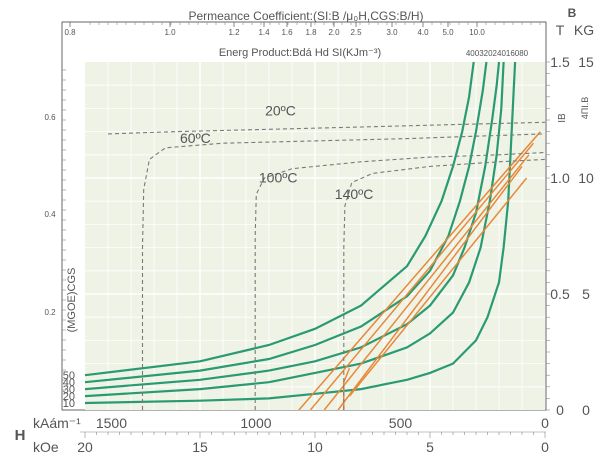  What do you see at coordinates (170, 32) in the screenshot?
I see `permeance-tick-label: 1.0` at bounding box center [170, 32].